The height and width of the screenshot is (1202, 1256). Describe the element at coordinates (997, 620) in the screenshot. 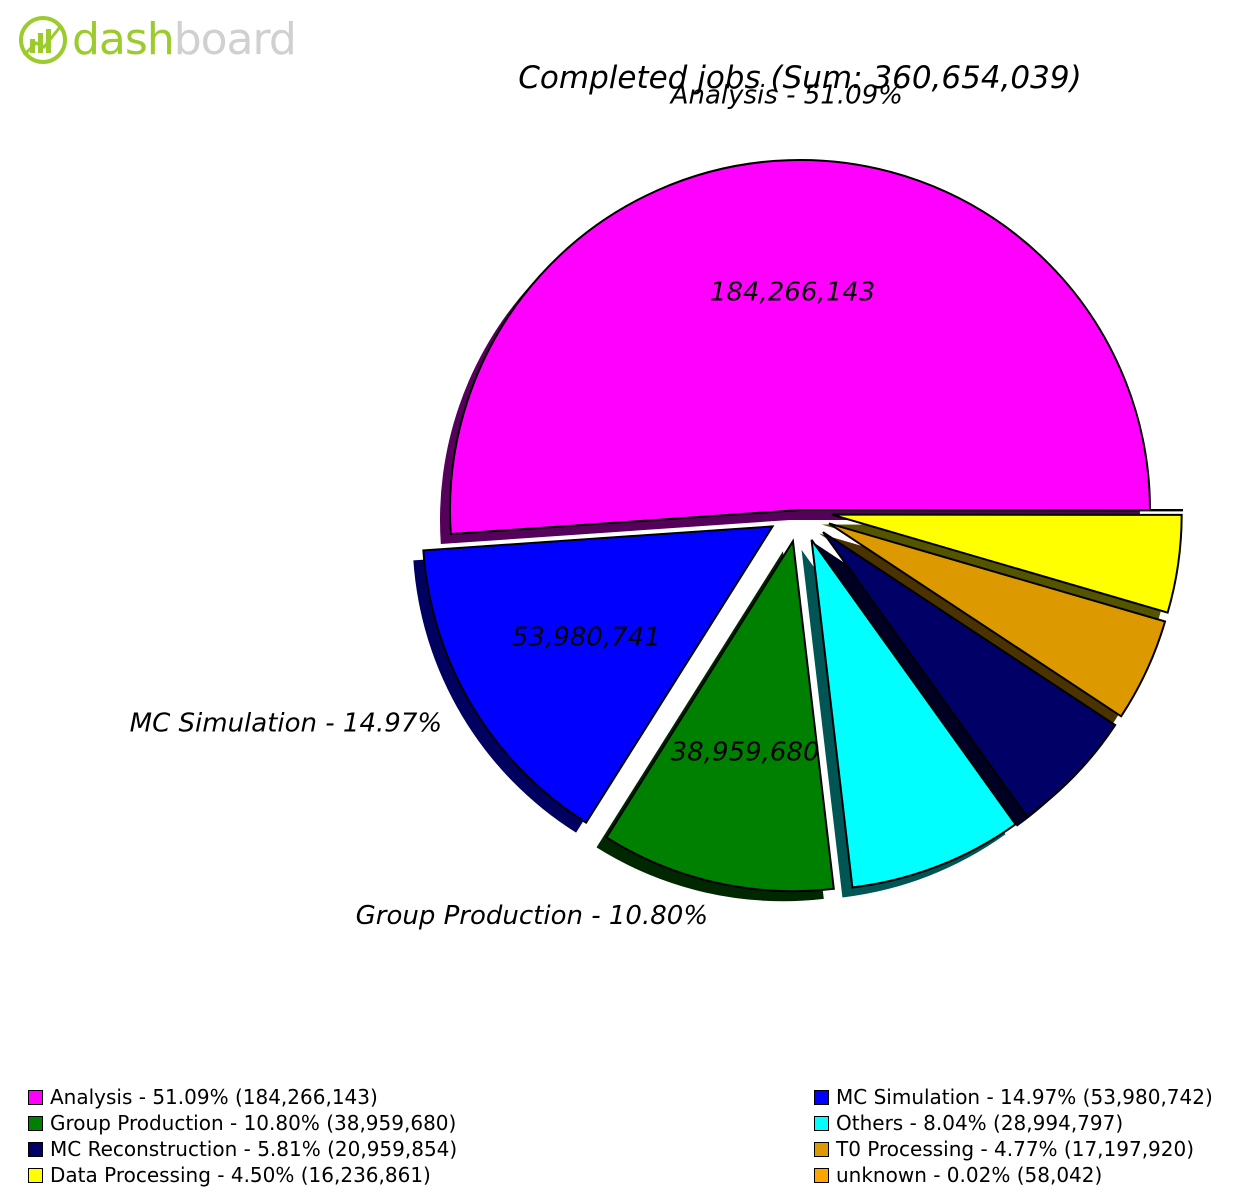

I see `slice-t0-processing` at that location.